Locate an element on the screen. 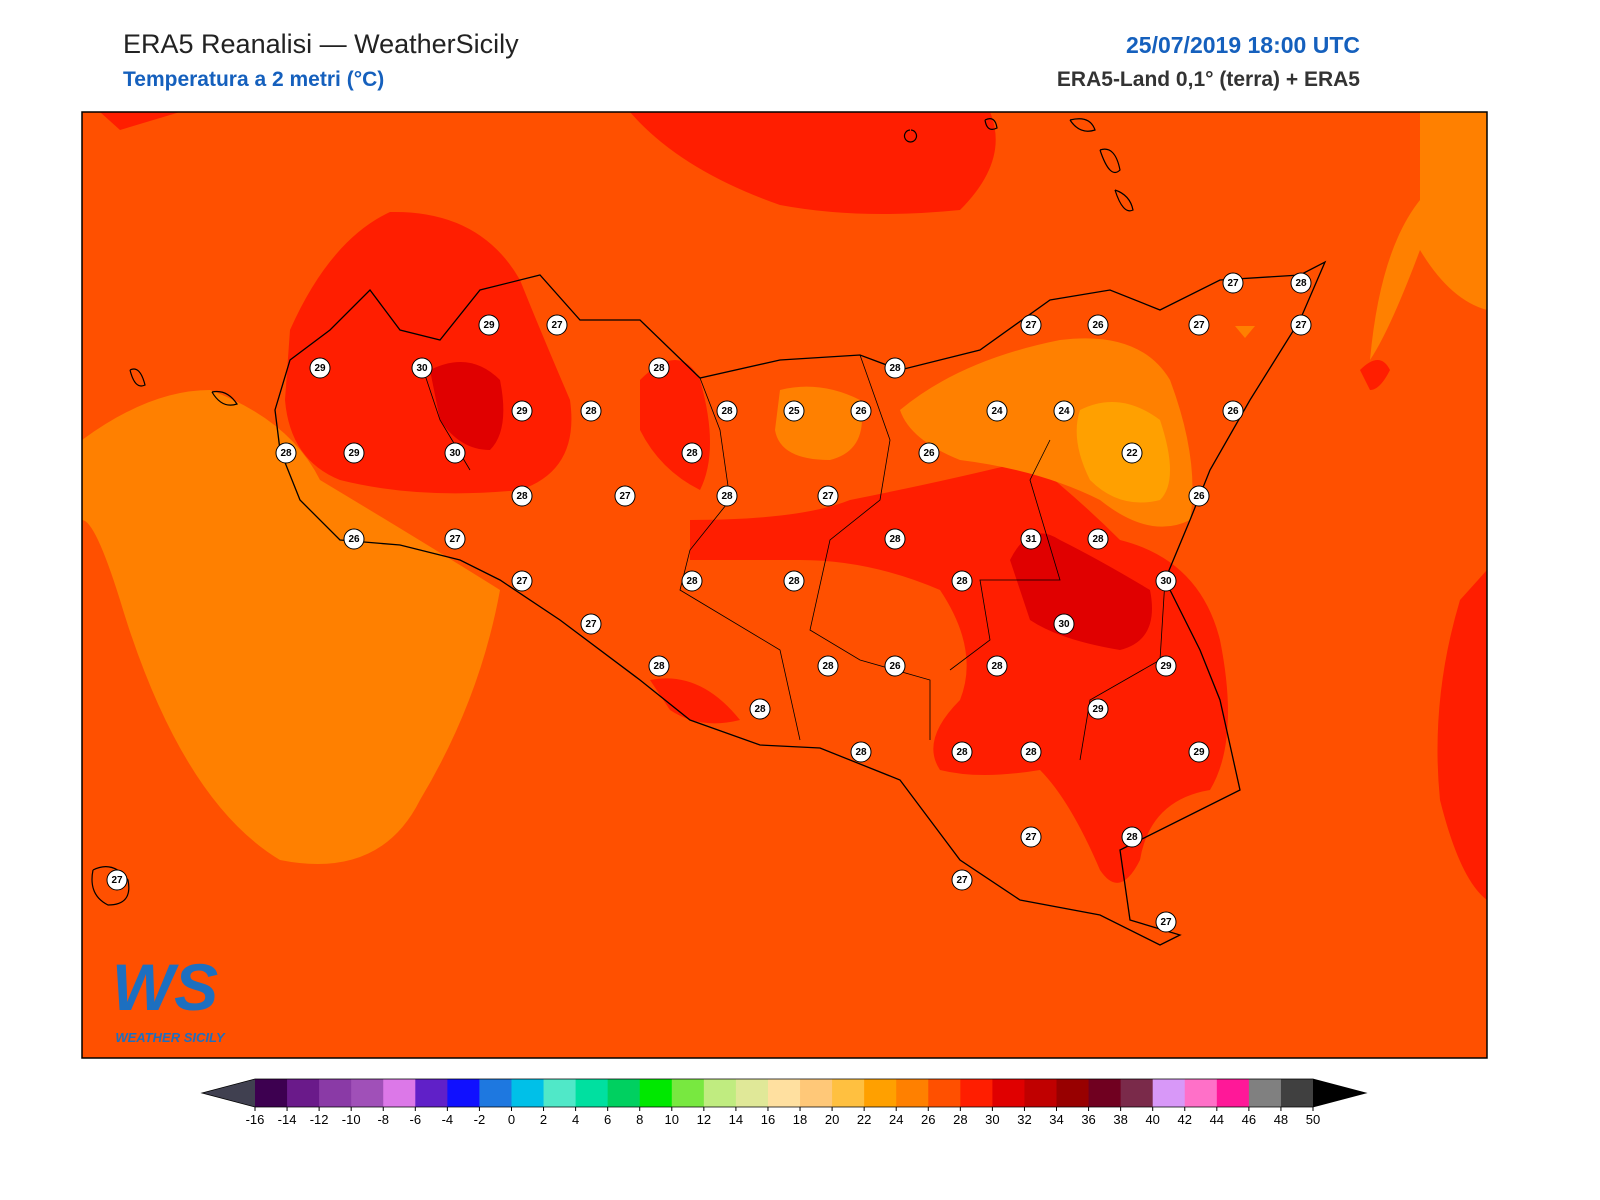 The height and width of the screenshot is (1200, 1600). station-value: 31 is located at coordinates (1031, 539).